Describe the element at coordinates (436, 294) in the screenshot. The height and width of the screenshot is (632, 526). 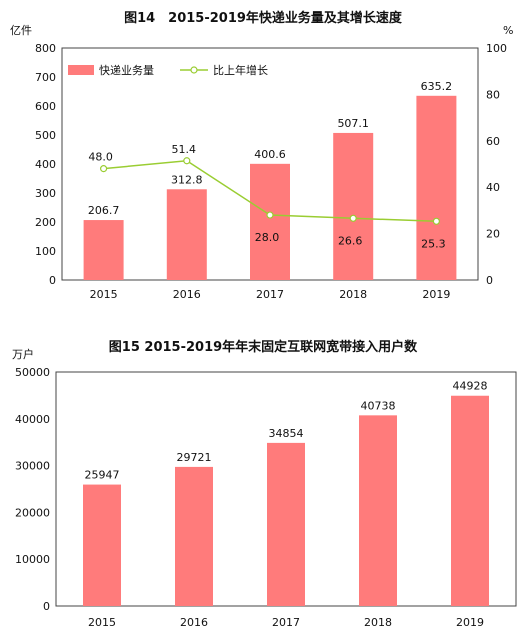
I see `chart1-x-tick: 2019` at that location.